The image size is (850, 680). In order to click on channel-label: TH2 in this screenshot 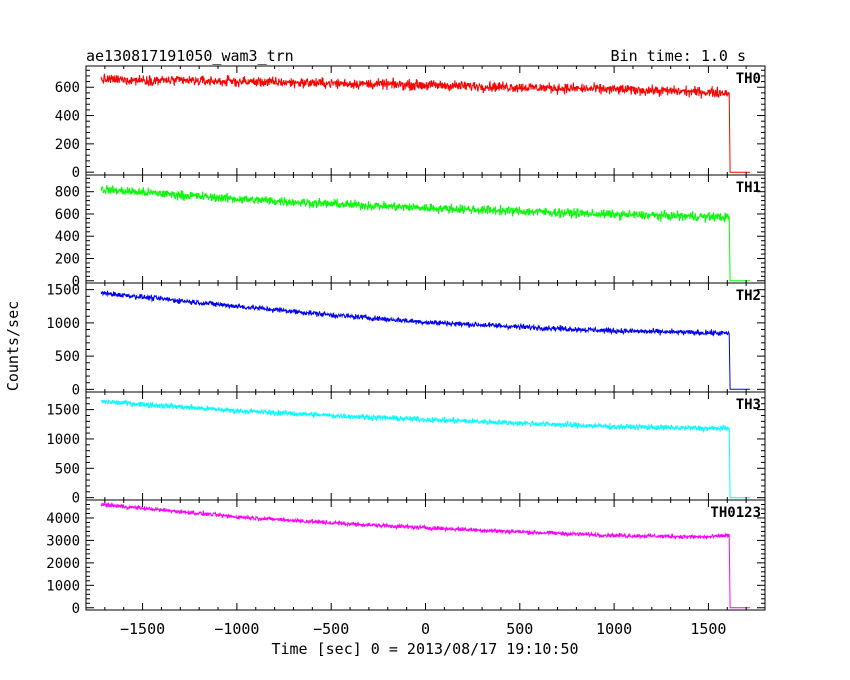, I will do `click(748, 296)`.